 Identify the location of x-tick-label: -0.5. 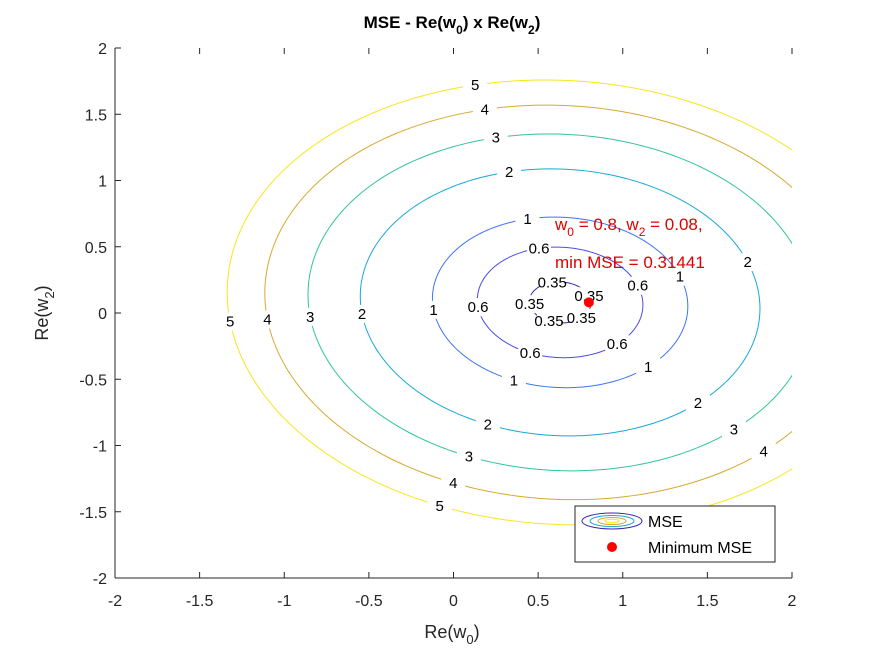
(369, 601).